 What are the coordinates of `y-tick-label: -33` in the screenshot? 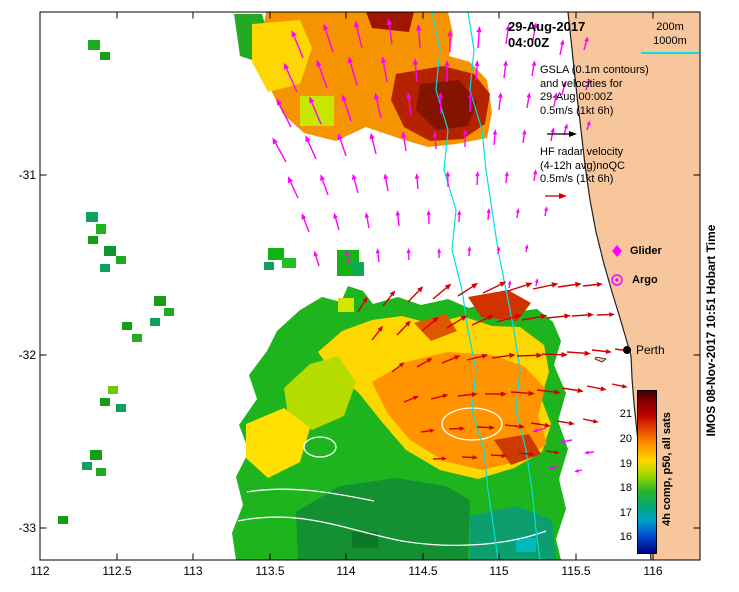 It's located at (27, 528).